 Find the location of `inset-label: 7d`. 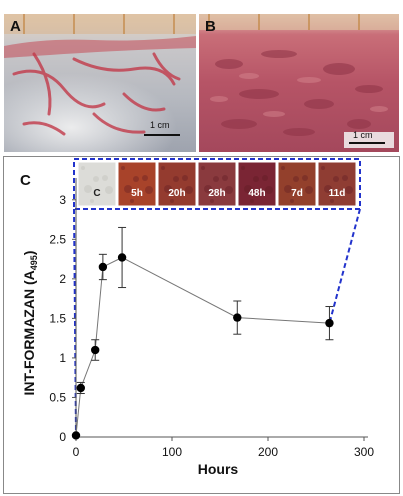

inset-label: 7d is located at coordinates (297, 193).